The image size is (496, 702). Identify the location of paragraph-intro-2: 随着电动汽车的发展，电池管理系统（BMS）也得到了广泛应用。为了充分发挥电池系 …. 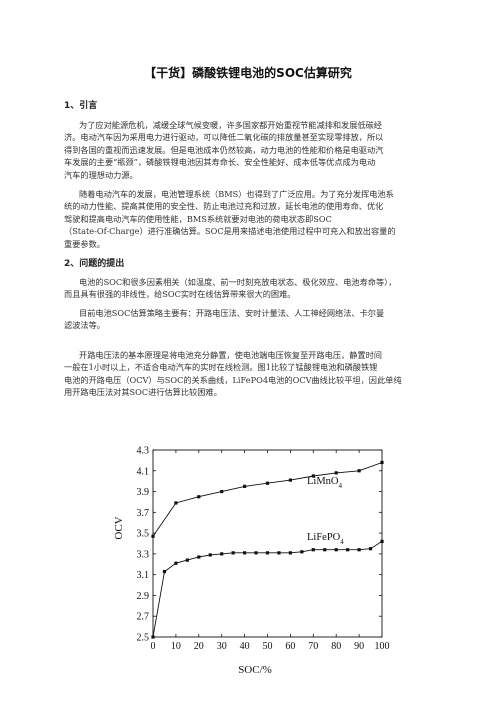
(250, 219).